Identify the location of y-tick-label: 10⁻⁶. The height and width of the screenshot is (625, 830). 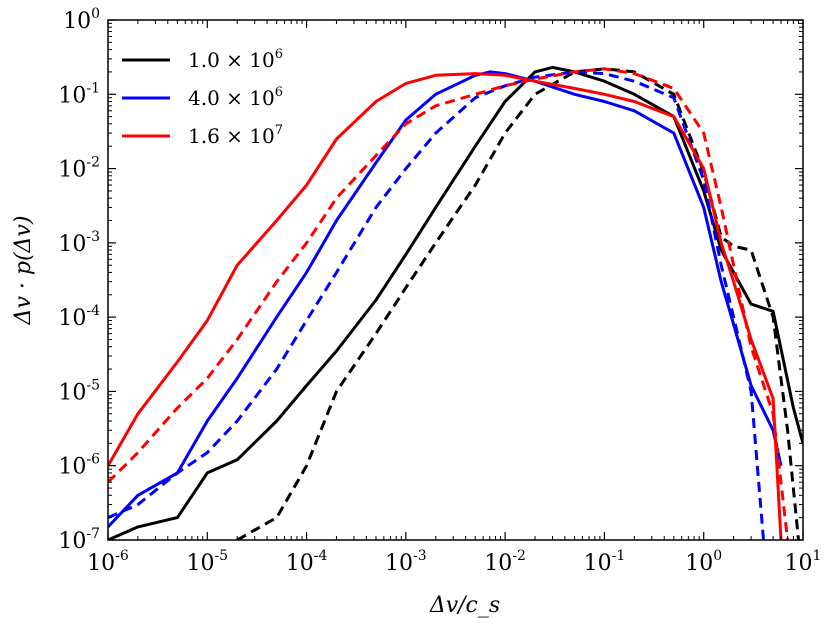
(79, 466).